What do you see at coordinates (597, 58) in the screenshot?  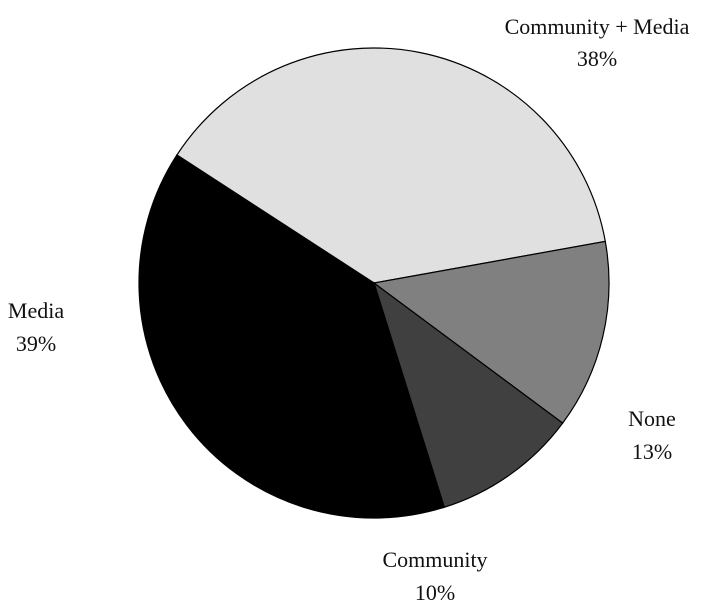 I see `slice-percent-label: 38%` at bounding box center [597, 58].